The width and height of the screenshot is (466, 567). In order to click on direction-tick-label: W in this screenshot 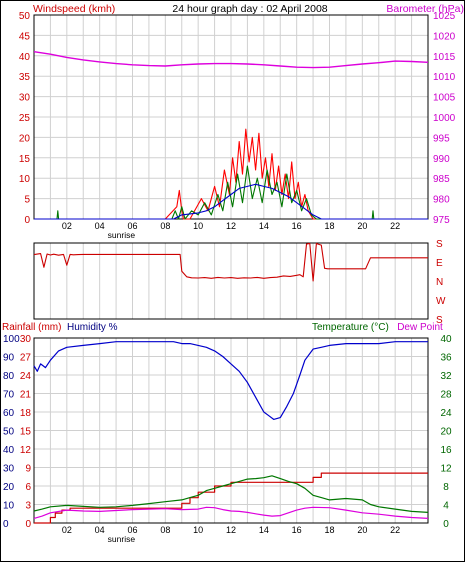, I will do `click(441, 301)`.